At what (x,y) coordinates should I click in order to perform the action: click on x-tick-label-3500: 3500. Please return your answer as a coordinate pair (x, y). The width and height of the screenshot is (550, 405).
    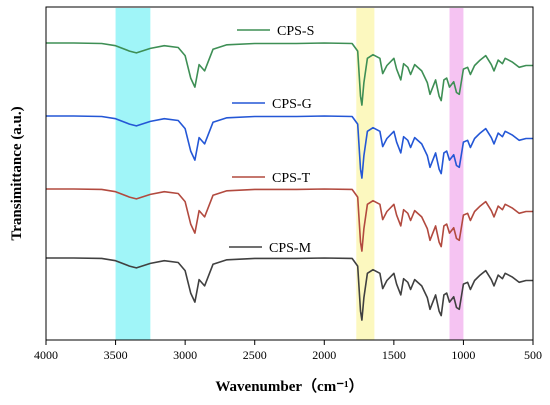
    Looking at the image, I should click on (116, 355).